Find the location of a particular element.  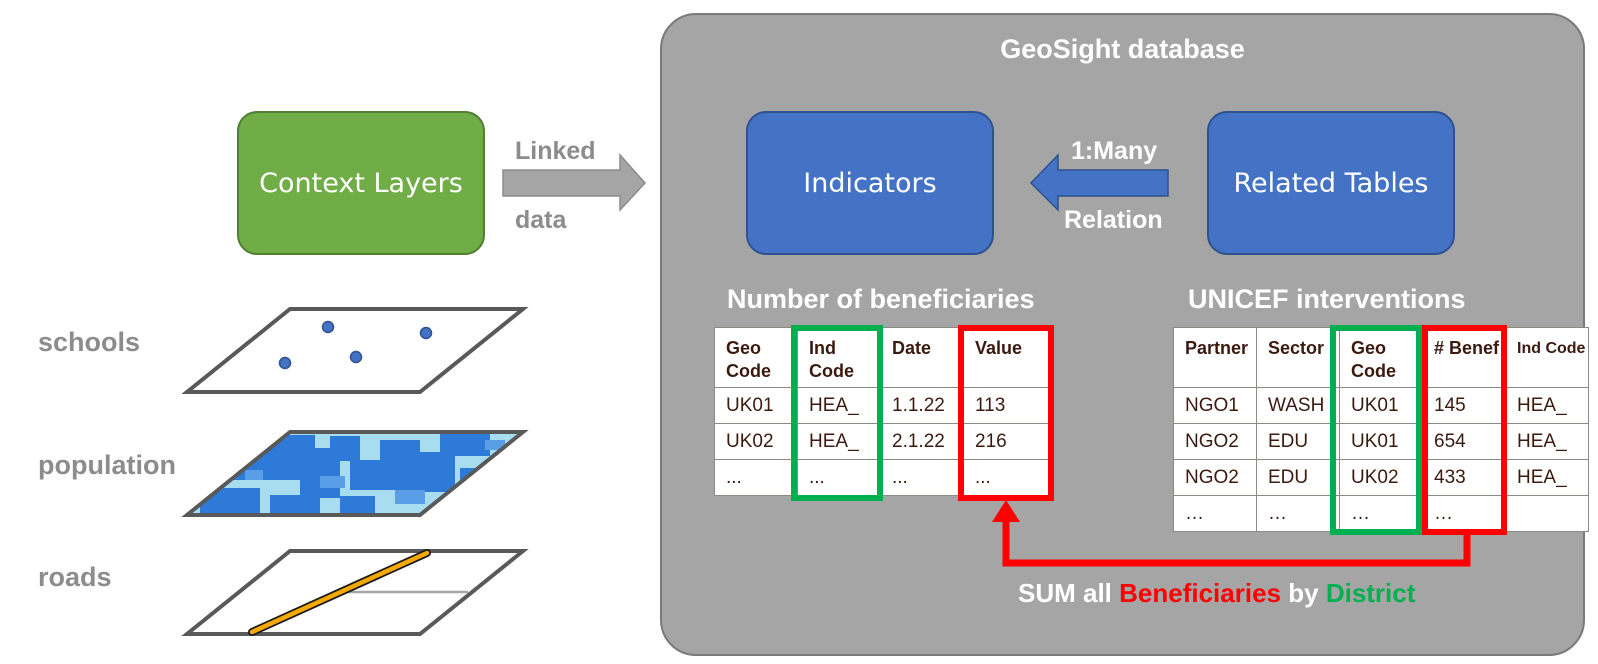

points-map-icon is located at coordinates (355, 350).